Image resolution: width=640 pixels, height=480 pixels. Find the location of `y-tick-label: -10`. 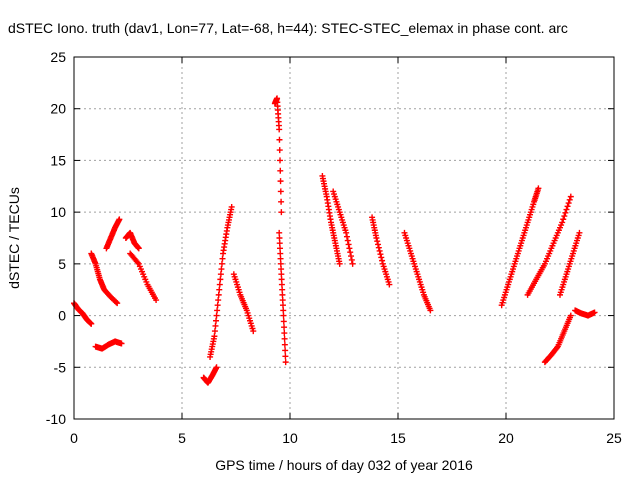

y-tick-label: -10 is located at coordinates (56, 419).